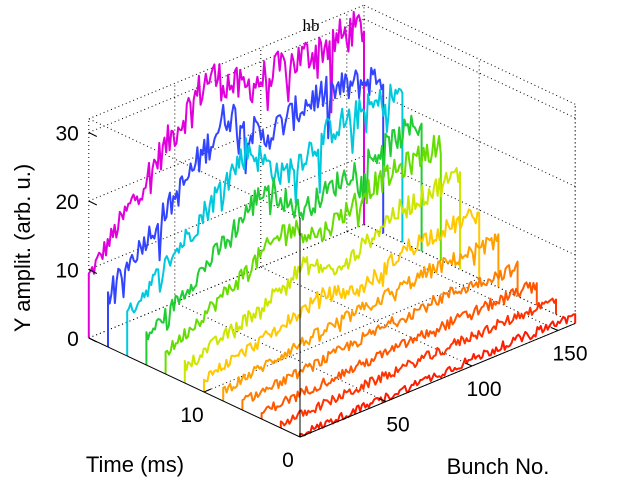  Describe the element at coordinates (569, 354) in the screenshot. I see `x-tick-label: 150` at that location.